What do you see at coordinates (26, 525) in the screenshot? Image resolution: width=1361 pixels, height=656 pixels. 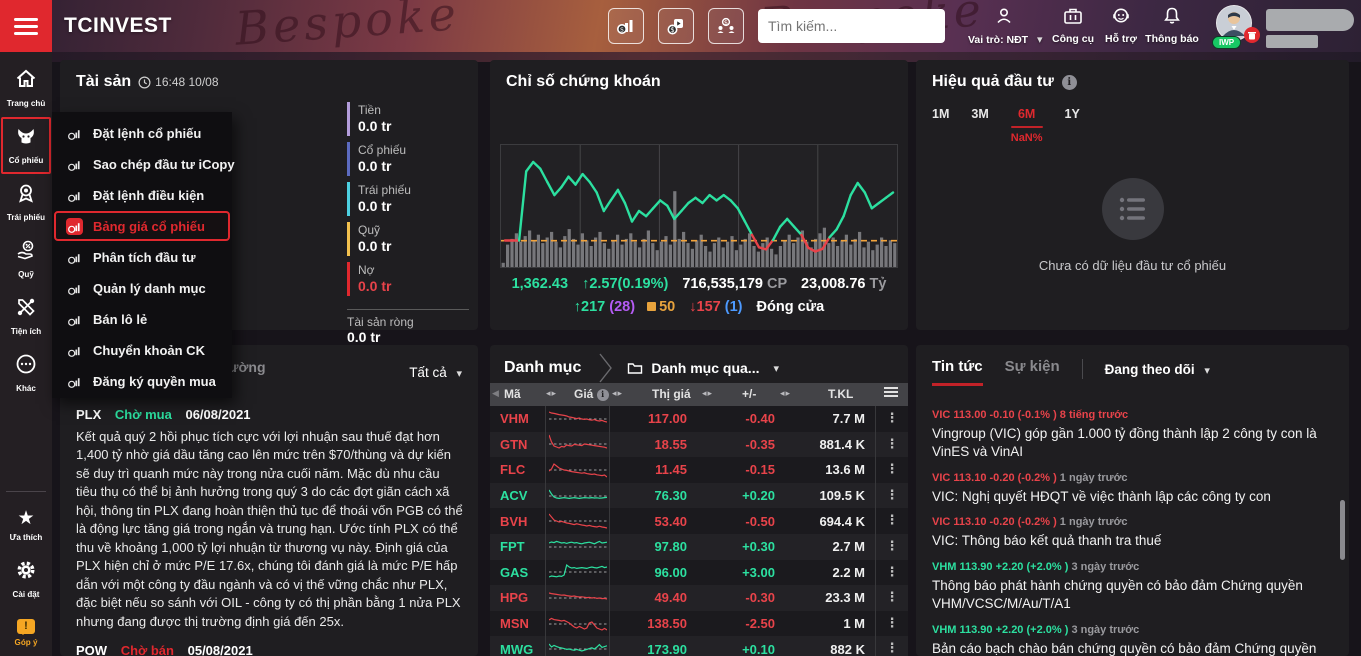 I see `sidebar-item-star: ★ Ưa thích` at bounding box center [26, 525].